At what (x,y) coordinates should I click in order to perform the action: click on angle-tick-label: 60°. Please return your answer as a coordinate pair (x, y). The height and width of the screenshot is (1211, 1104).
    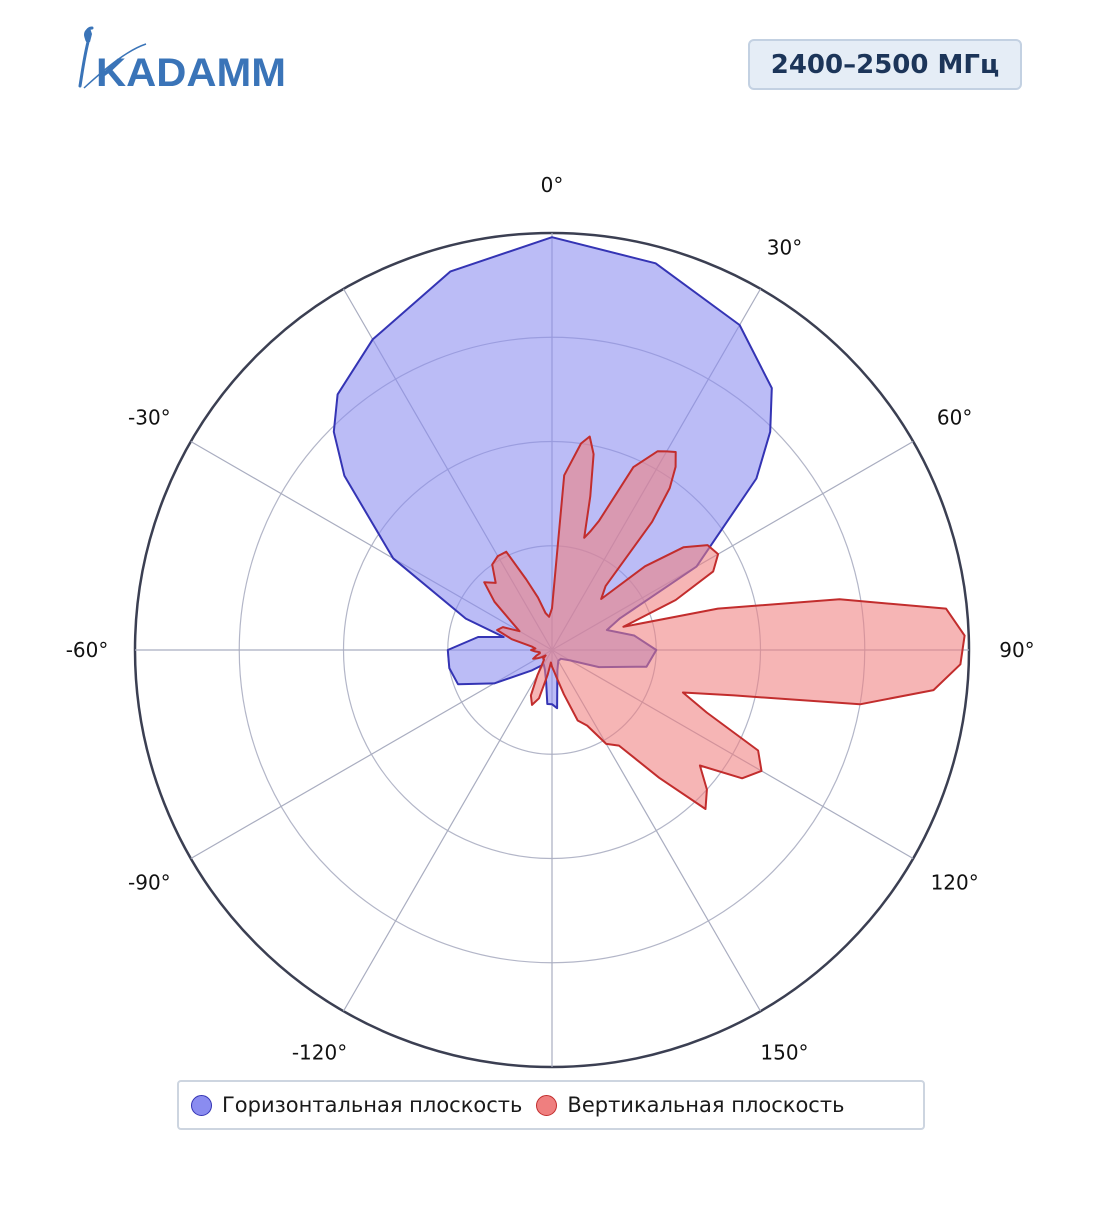
    Looking at the image, I should click on (954, 418).